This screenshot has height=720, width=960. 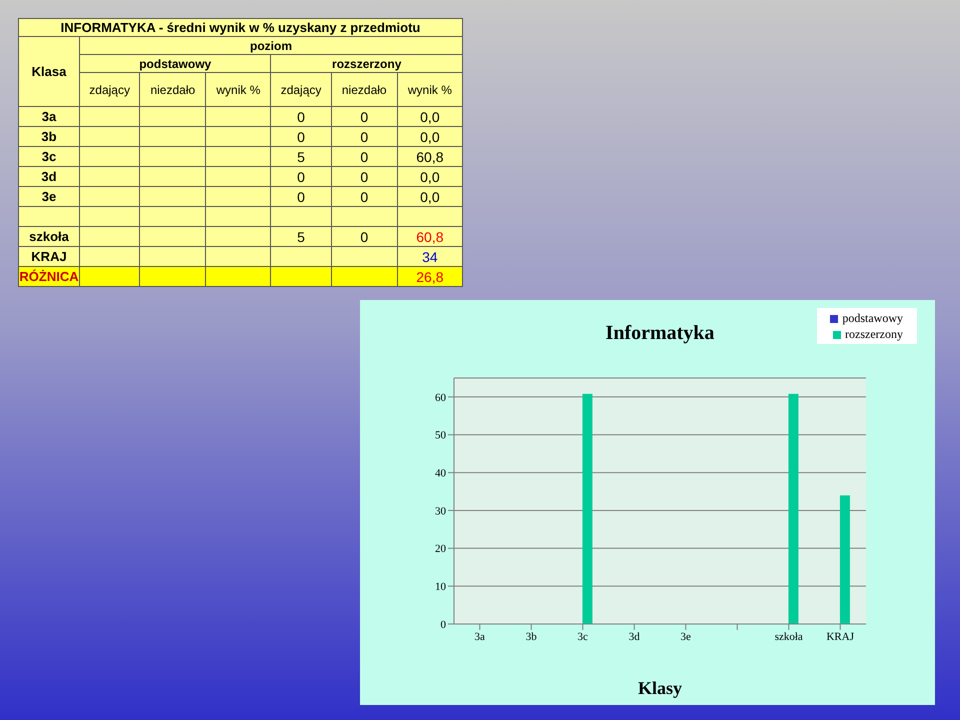 I want to click on text: 34, so click(x=430, y=256).